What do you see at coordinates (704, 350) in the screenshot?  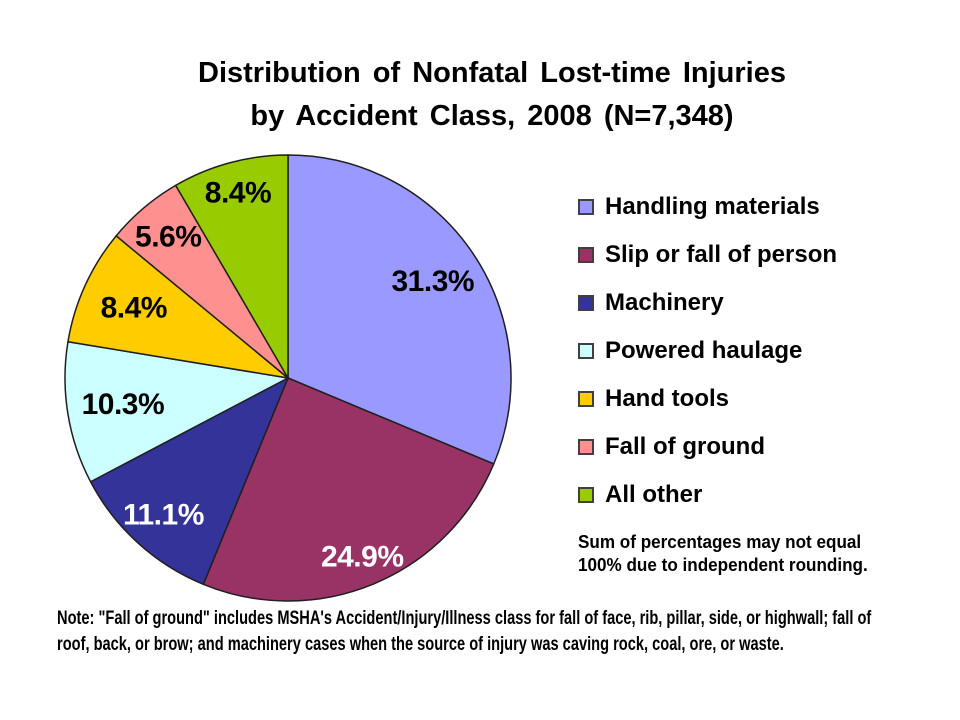 I see `legend-label-powered-haulage: Powered haulage` at bounding box center [704, 350].